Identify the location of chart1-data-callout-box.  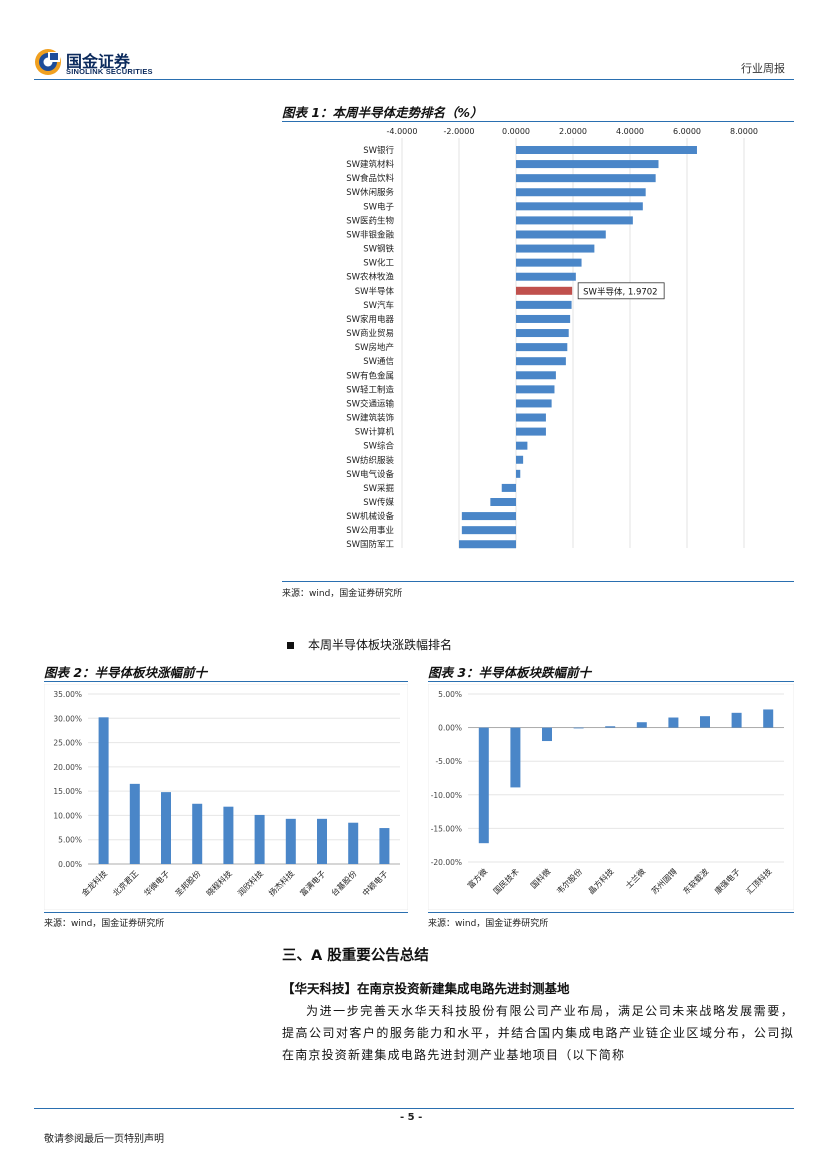
(621, 291).